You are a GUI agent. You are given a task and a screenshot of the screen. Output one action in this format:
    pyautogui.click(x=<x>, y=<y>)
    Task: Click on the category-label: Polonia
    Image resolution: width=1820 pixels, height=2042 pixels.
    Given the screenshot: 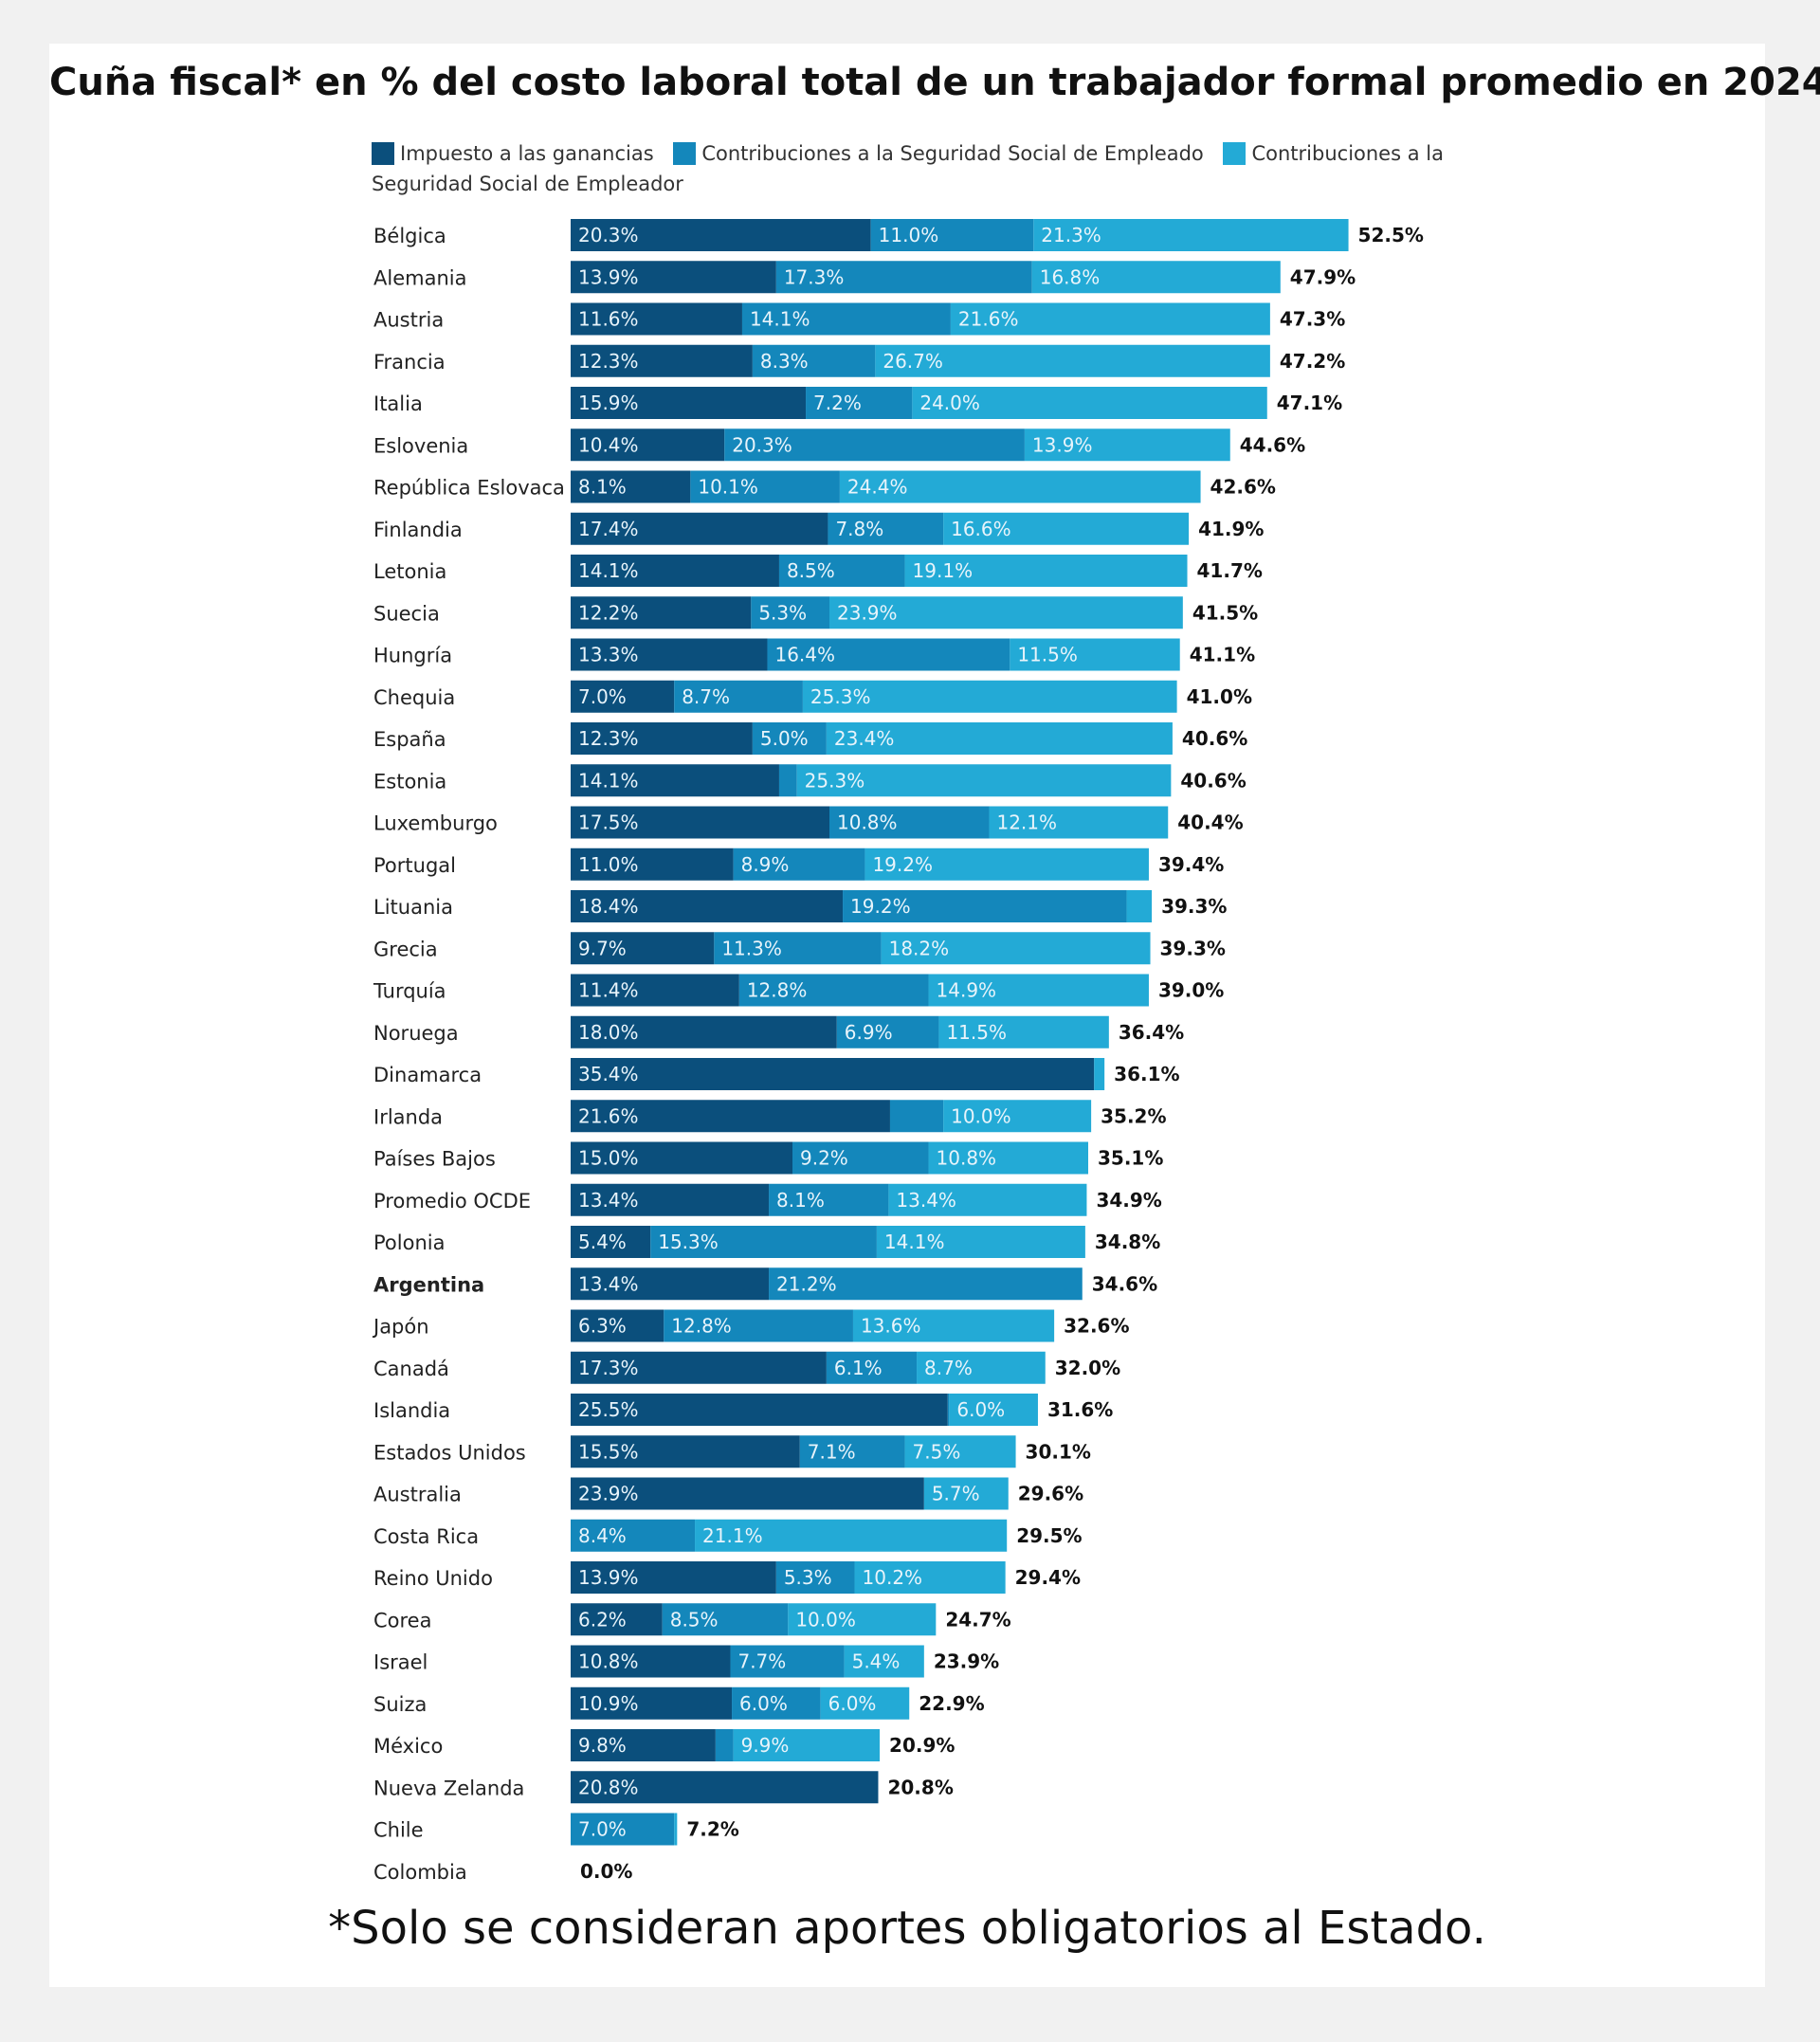 What is the action you would take?
    pyautogui.click(x=409, y=1242)
    